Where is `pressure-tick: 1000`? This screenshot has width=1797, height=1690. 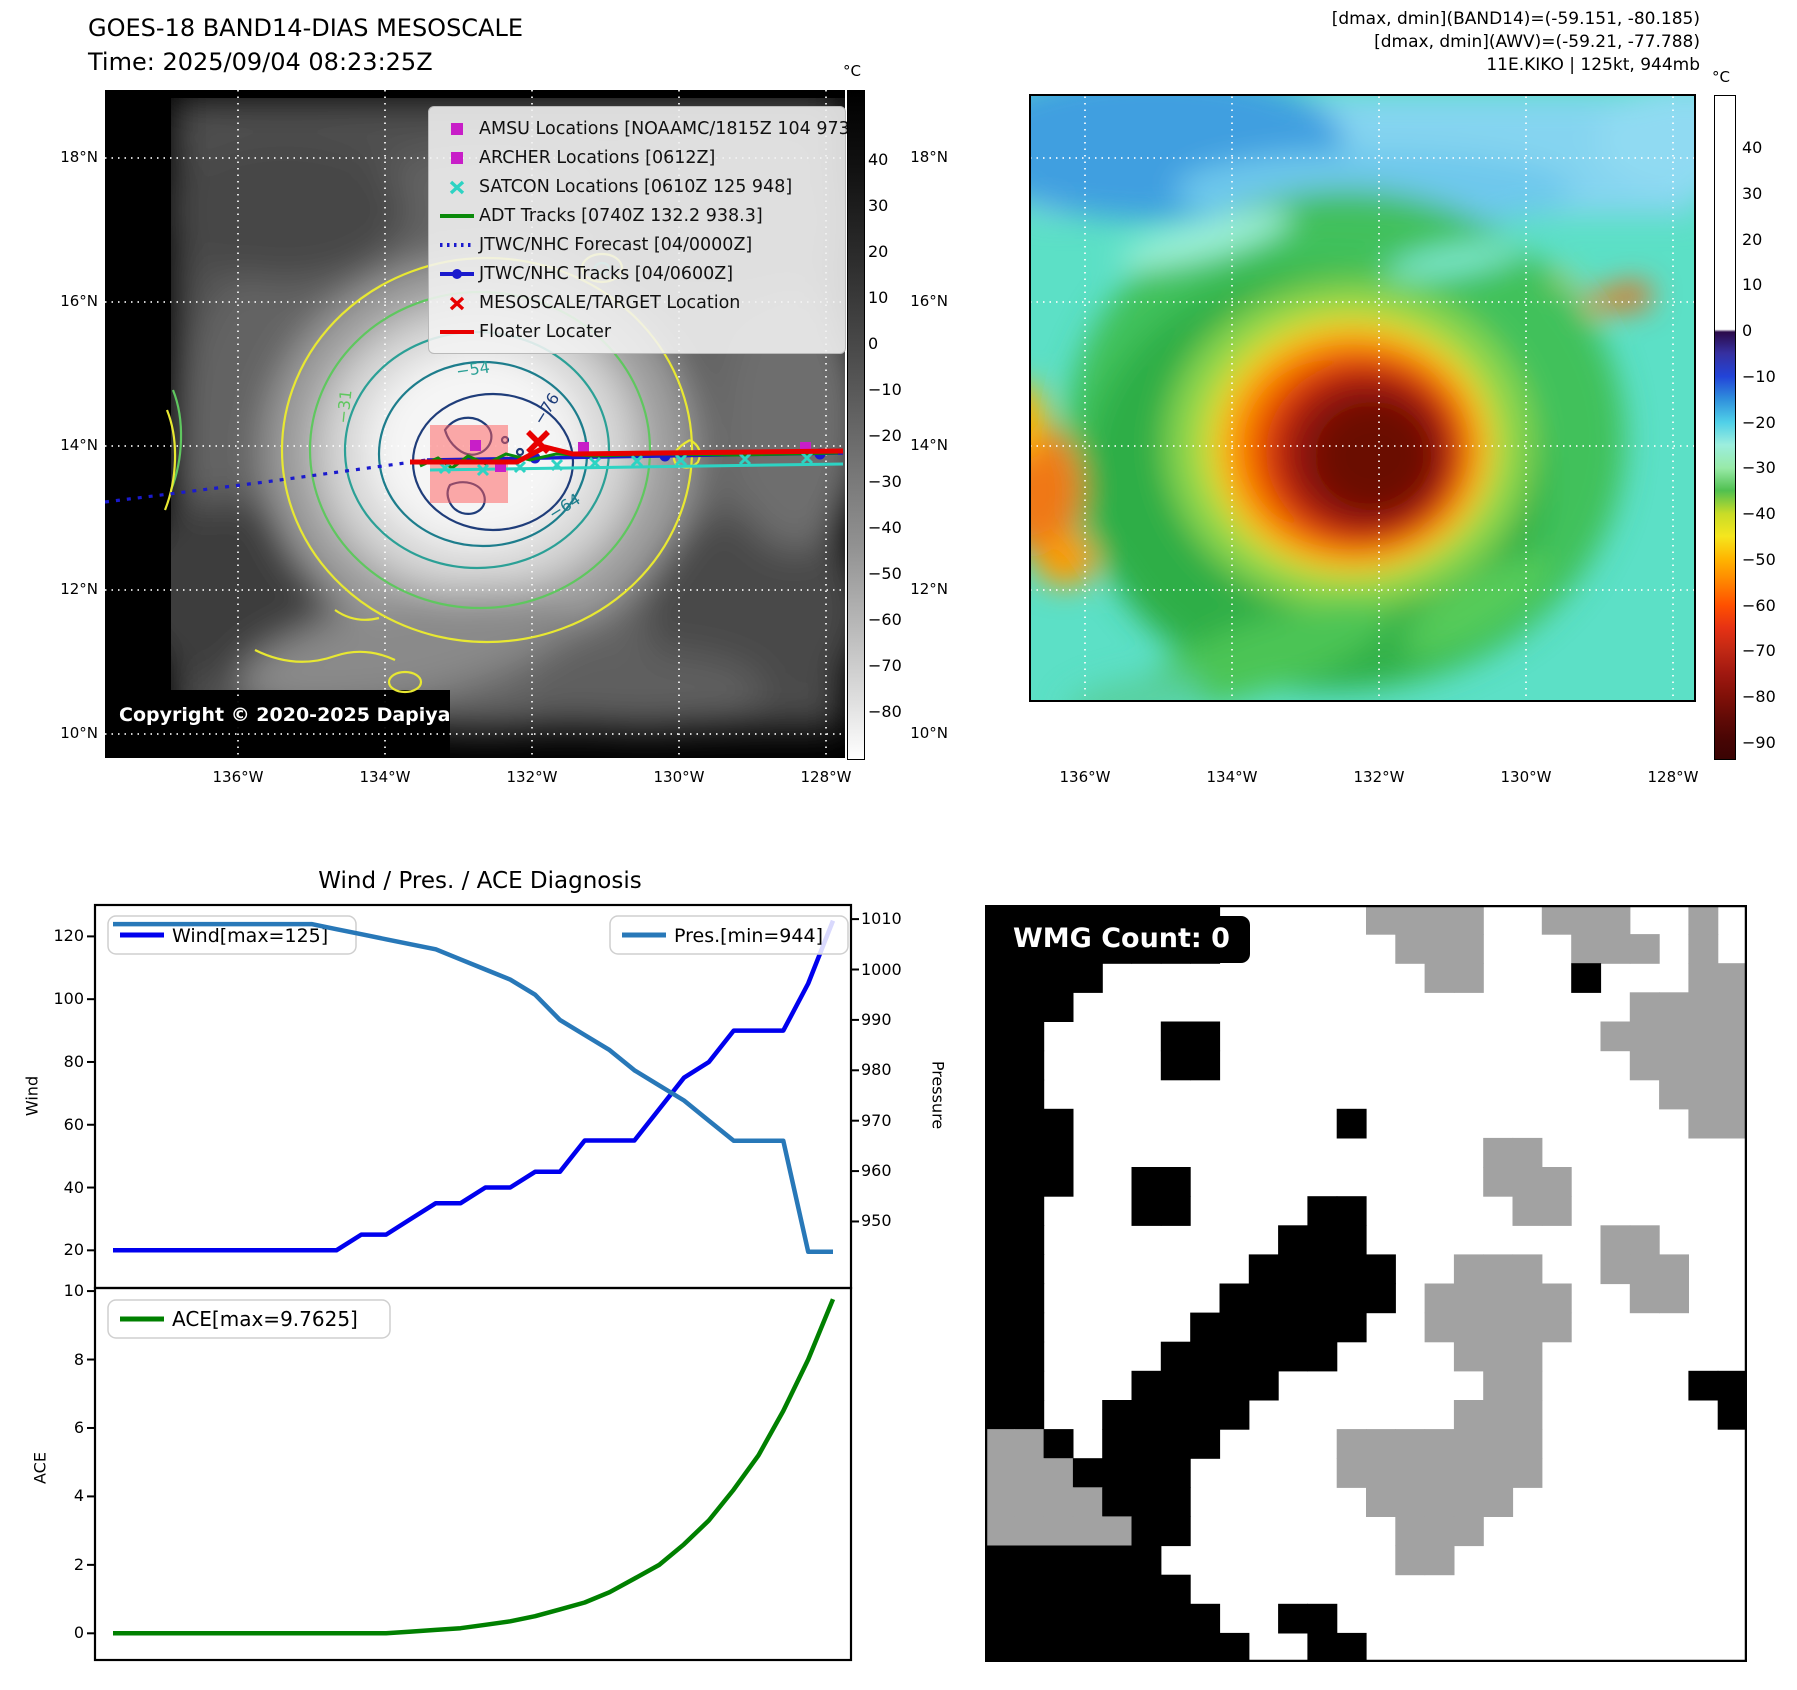
pressure-tick: 1000 is located at coordinates (881, 969).